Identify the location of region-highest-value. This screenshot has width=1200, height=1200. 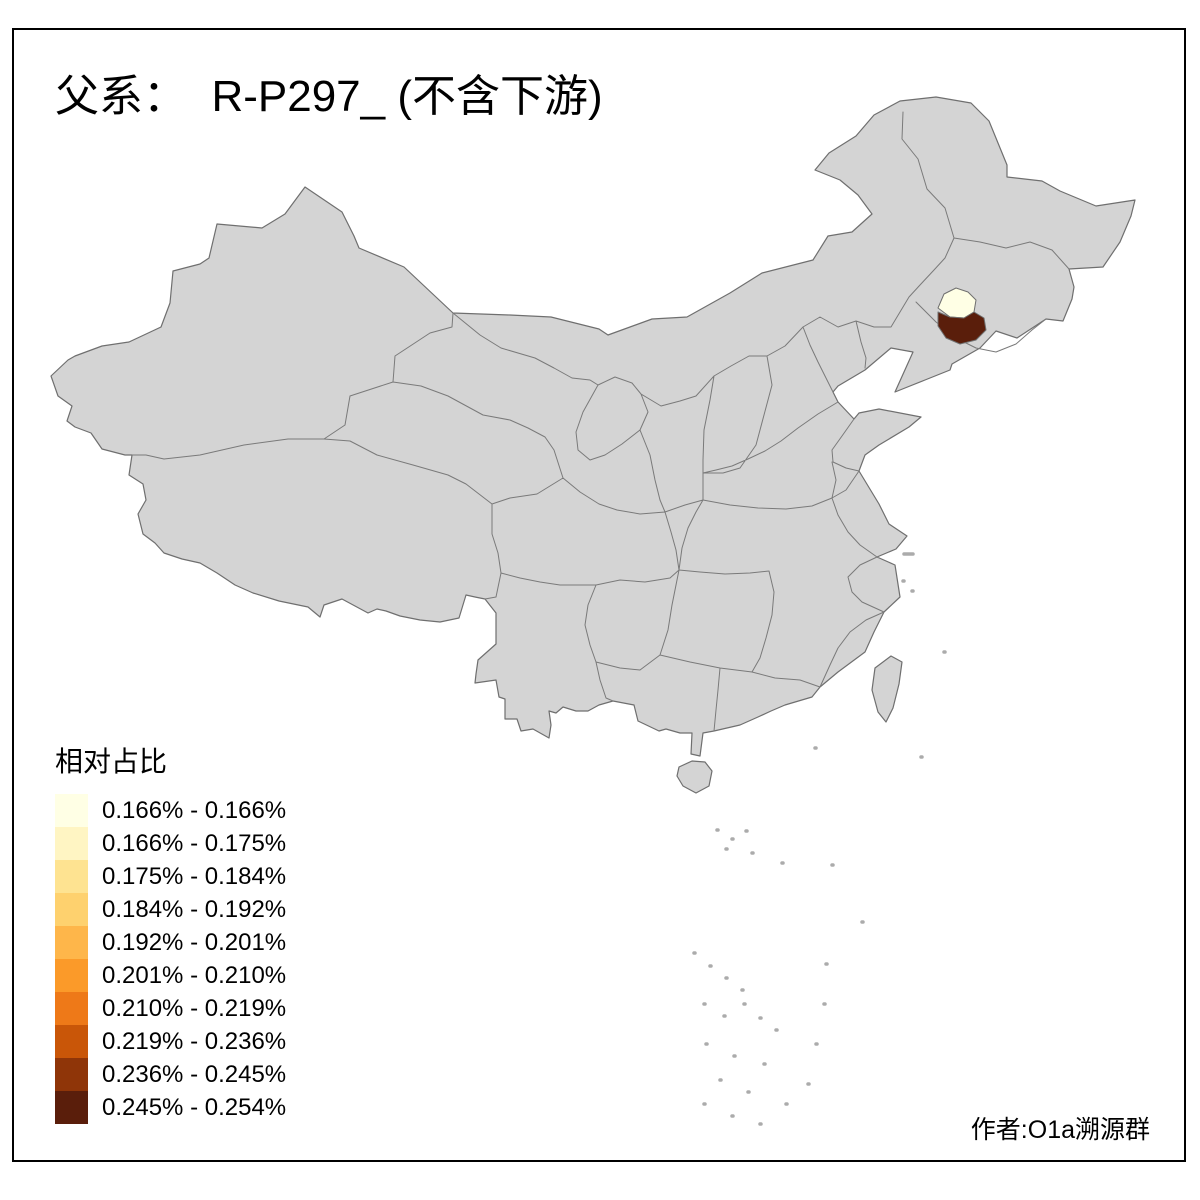
(962, 328).